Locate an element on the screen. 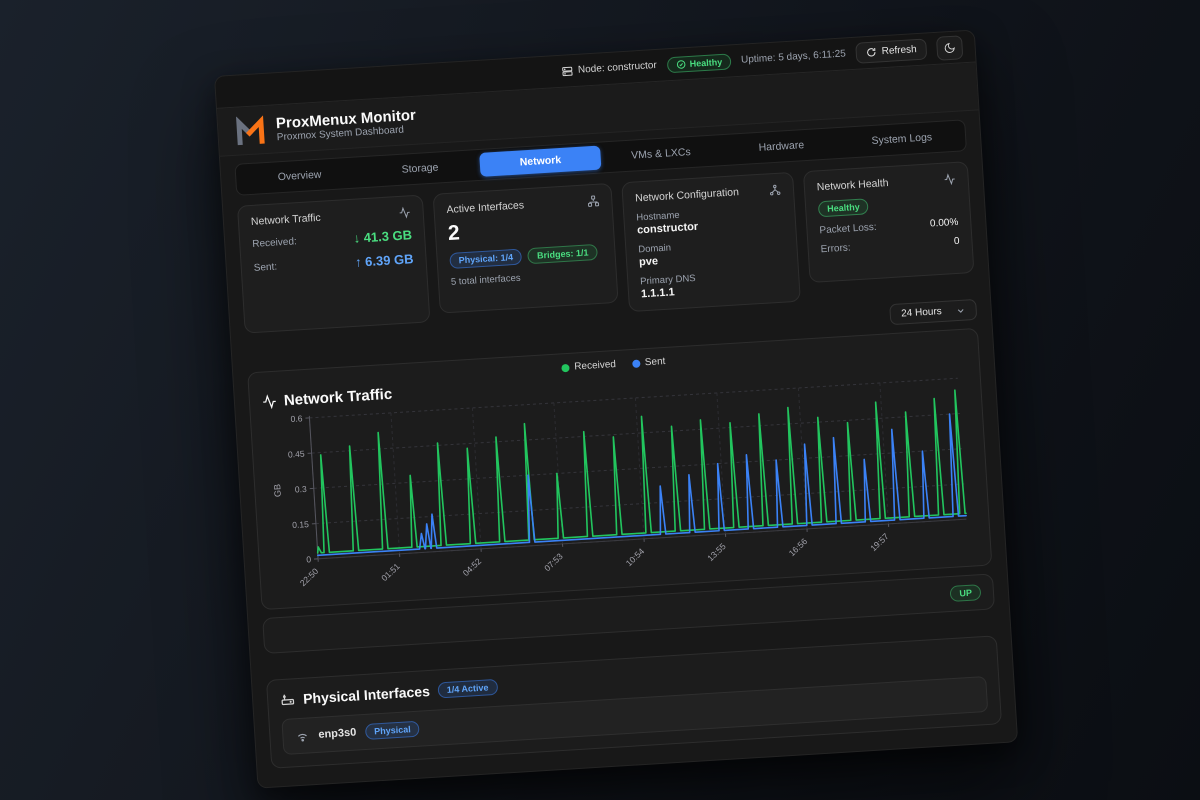 This screenshot has height=800, width=1200. health-status-badge: Healthy is located at coordinates (843, 208).